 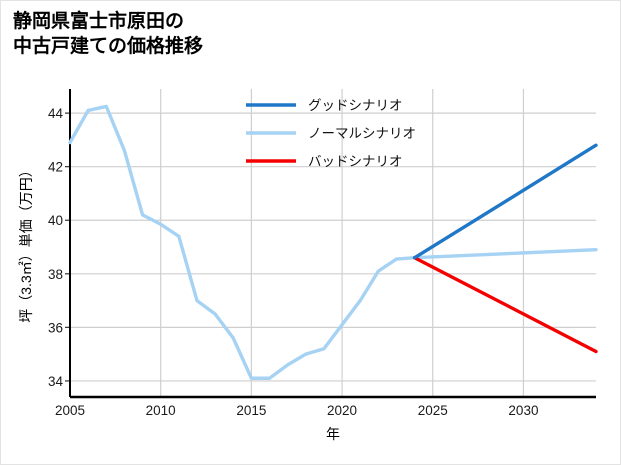 What do you see at coordinates (55, 274) in the screenshot?
I see `y-tick-label: 38` at bounding box center [55, 274].